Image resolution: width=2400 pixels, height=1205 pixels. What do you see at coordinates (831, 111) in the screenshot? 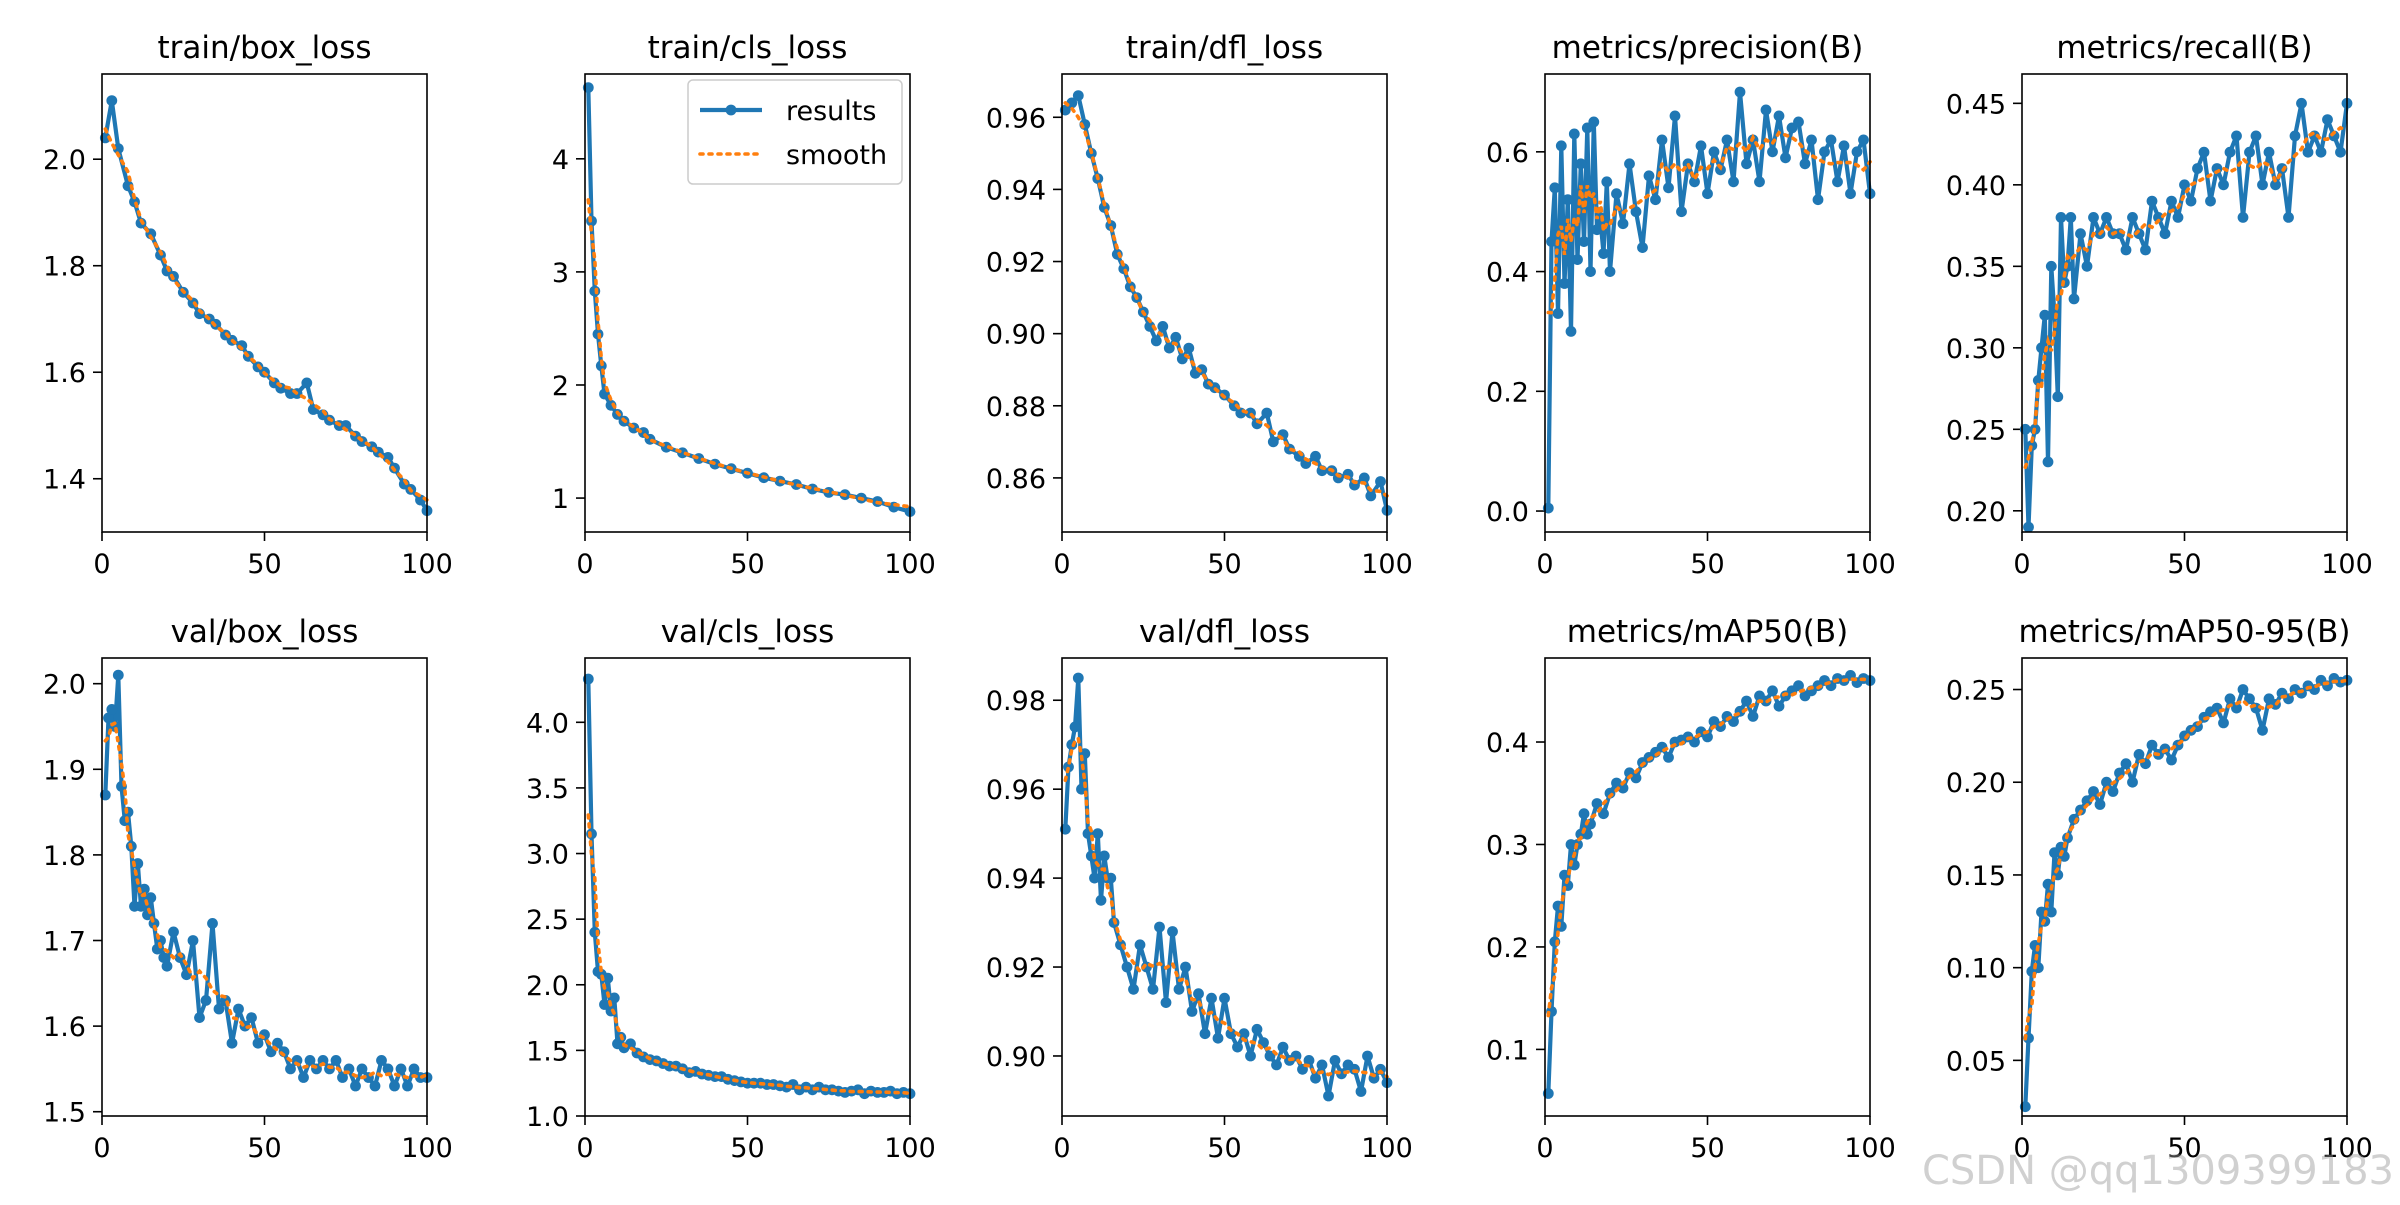
I see `legend-label-results: results` at bounding box center [831, 111].